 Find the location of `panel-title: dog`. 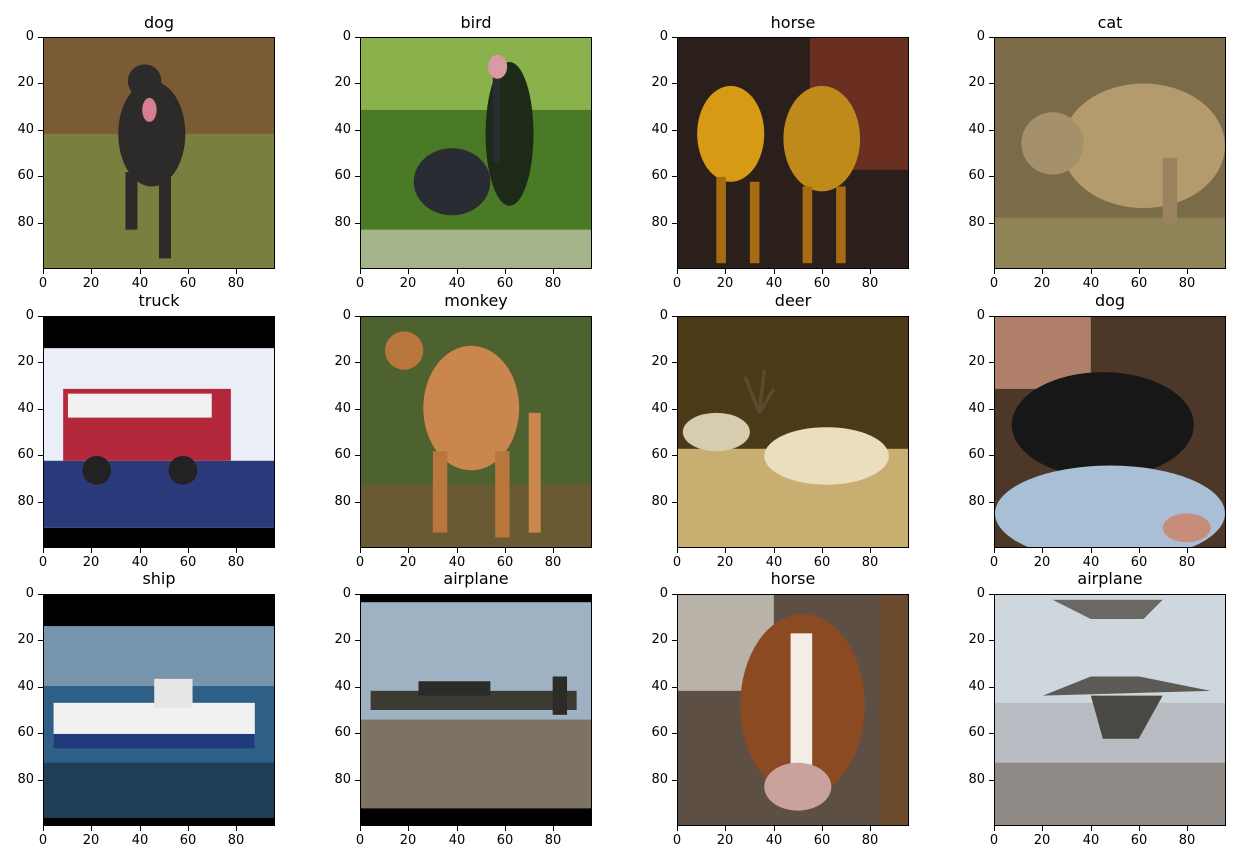

panel-title: dog is located at coordinates (159, 22).